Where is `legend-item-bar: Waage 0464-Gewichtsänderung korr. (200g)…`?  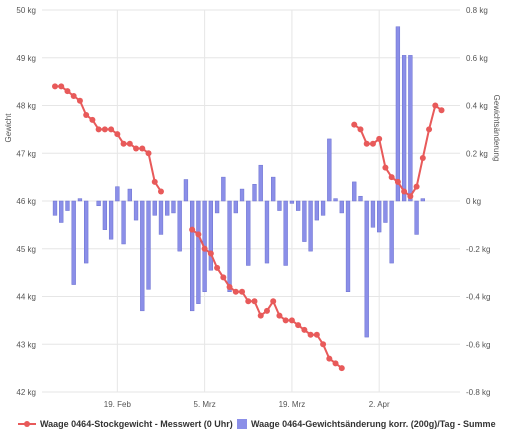
legend-item-bar: Waage 0464-Gewichtsänderung korr. (200g)… is located at coordinates (366, 424).